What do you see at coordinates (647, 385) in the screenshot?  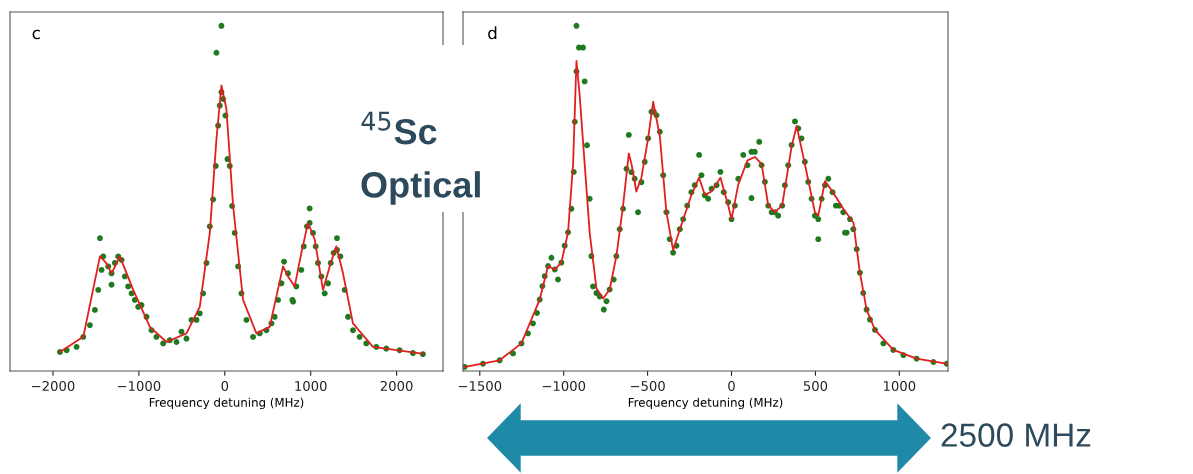 I see `x-tick-label: −500` at bounding box center [647, 385].